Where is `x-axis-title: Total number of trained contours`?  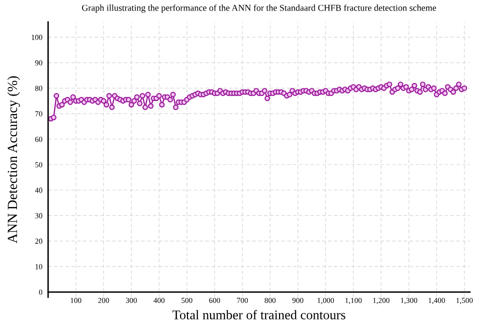
x-axis-title: Total number of trained contours is located at coordinates (259, 315).